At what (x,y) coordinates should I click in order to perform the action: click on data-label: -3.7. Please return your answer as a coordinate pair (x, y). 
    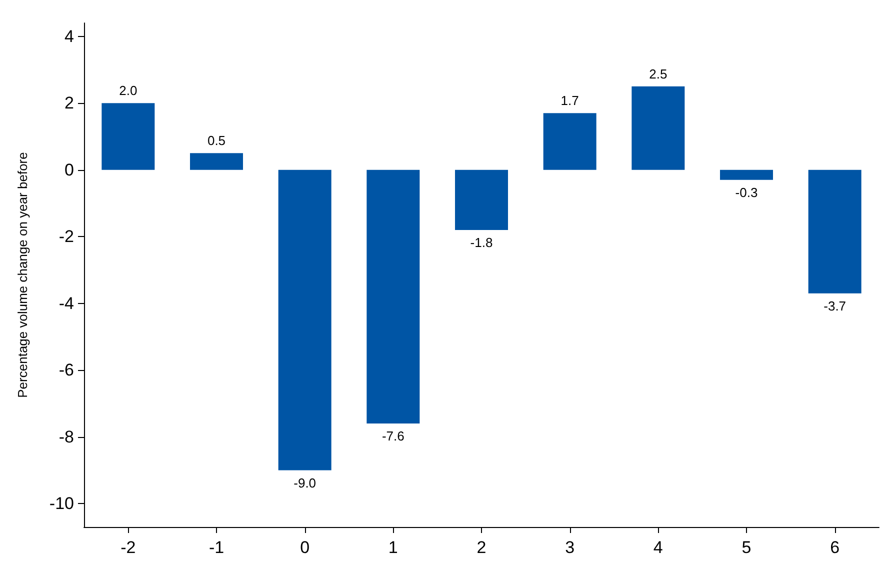
    Looking at the image, I should click on (835, 306).